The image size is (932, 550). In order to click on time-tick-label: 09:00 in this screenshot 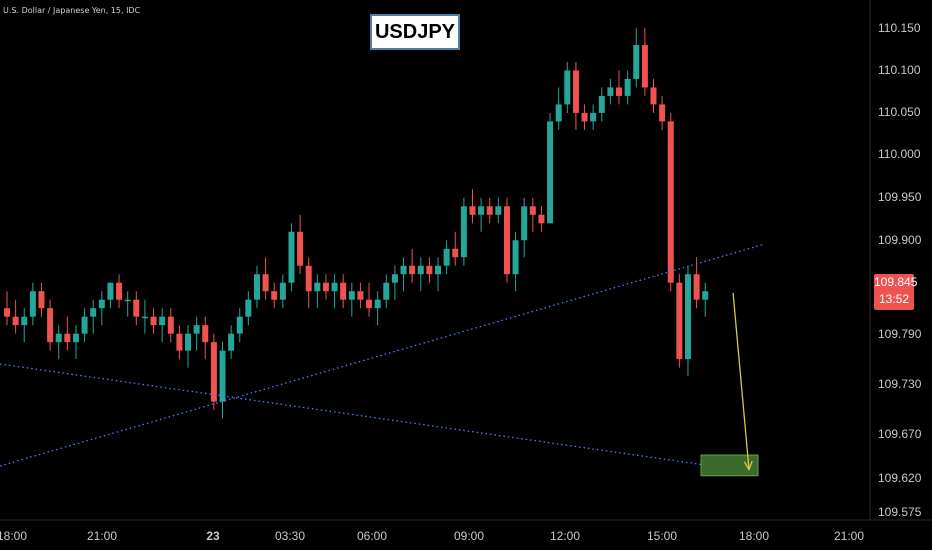, I will do `click(469, 536)`.